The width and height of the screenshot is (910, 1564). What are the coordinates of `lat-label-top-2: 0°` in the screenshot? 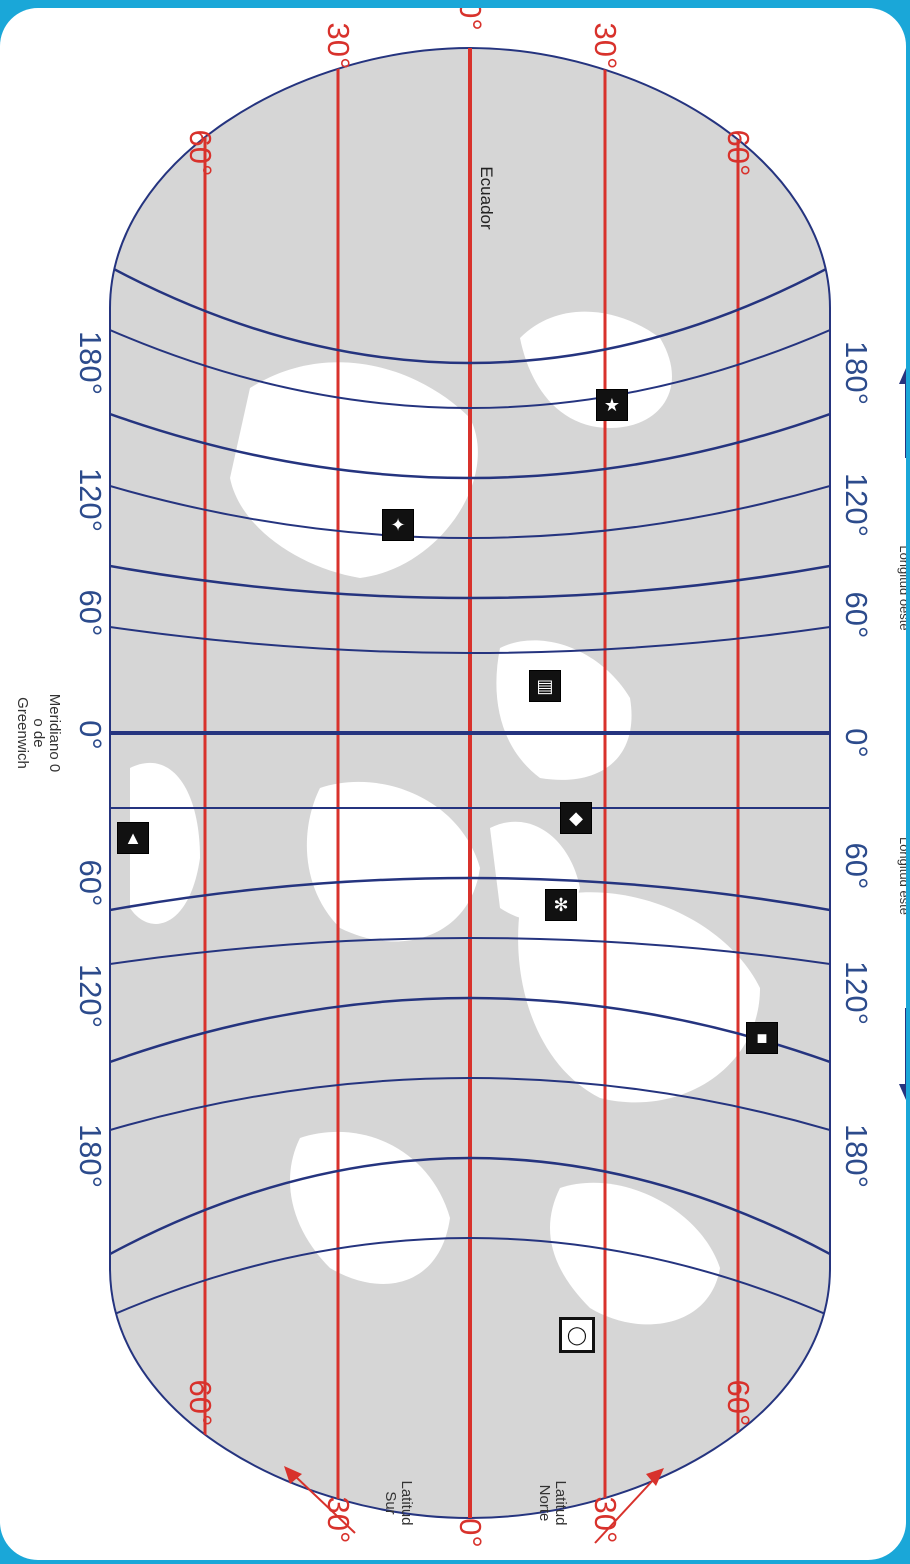 It's located at (470, 19).